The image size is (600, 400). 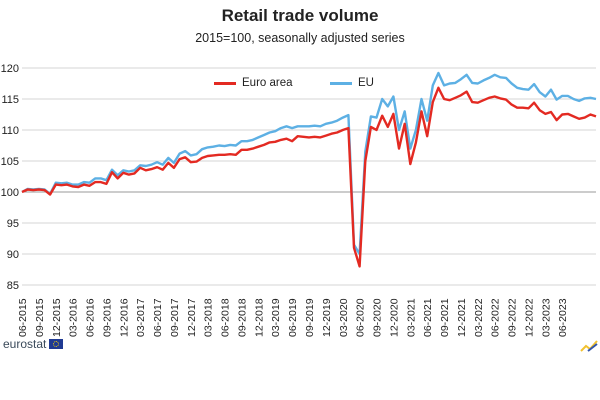 I want to click on x-tick-label: 09-2019, so click(x=310, y=317).